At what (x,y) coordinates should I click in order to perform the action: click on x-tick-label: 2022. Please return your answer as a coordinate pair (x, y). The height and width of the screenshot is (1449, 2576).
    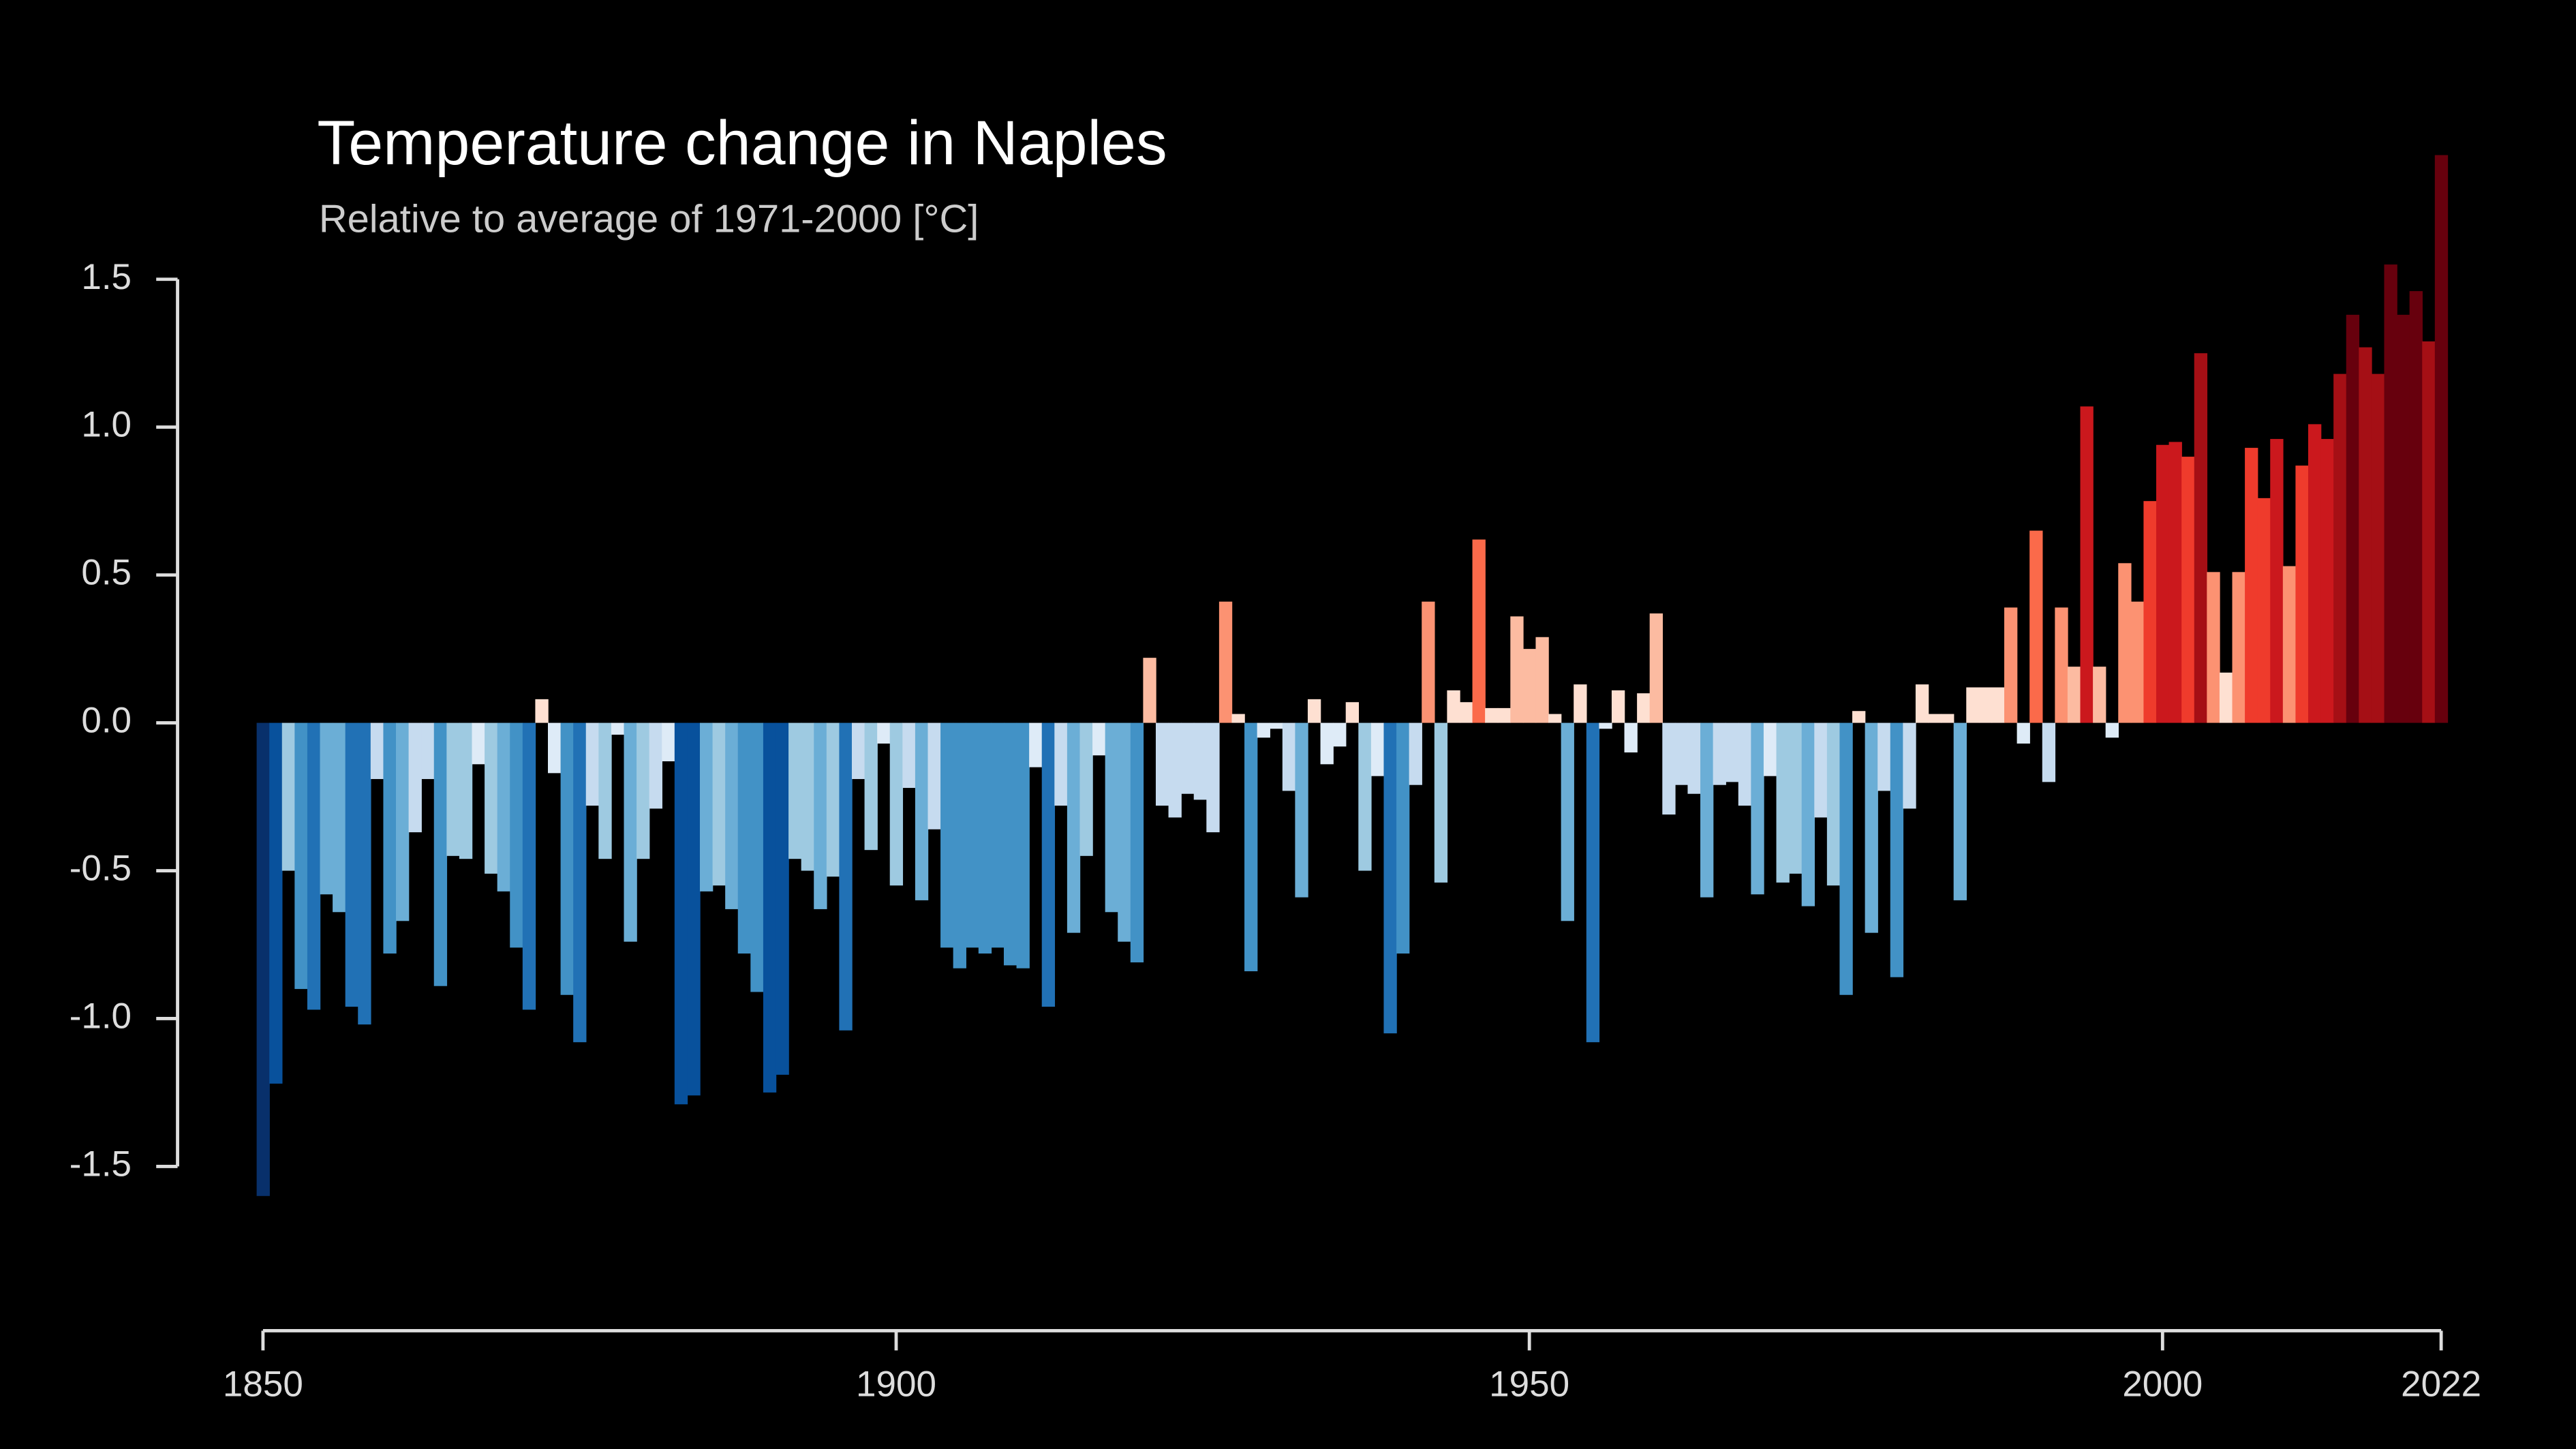
    Looking at the image, I should click on (2441, 1384).